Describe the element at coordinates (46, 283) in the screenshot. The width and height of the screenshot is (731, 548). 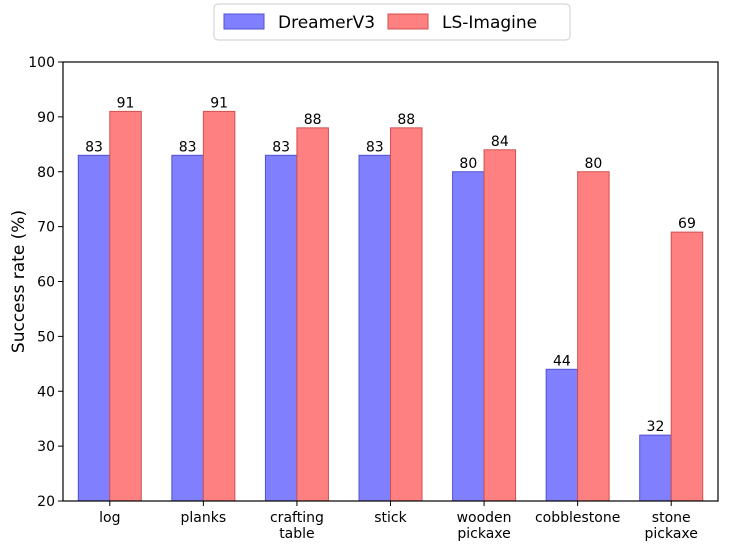
I see `y-tick-label: 60` at that location.